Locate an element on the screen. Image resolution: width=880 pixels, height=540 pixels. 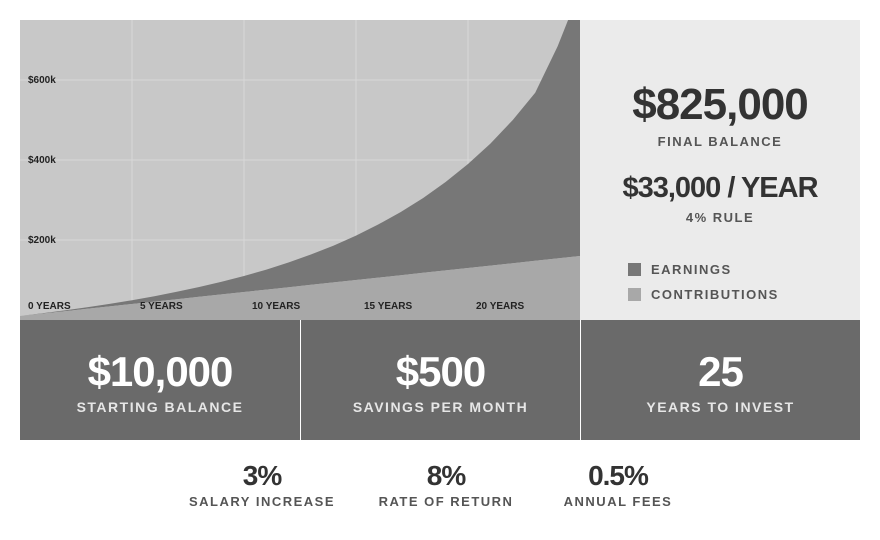
chart-legend: EARNINGS CONTRIBUTIONS is located at coordinates (703, 285).